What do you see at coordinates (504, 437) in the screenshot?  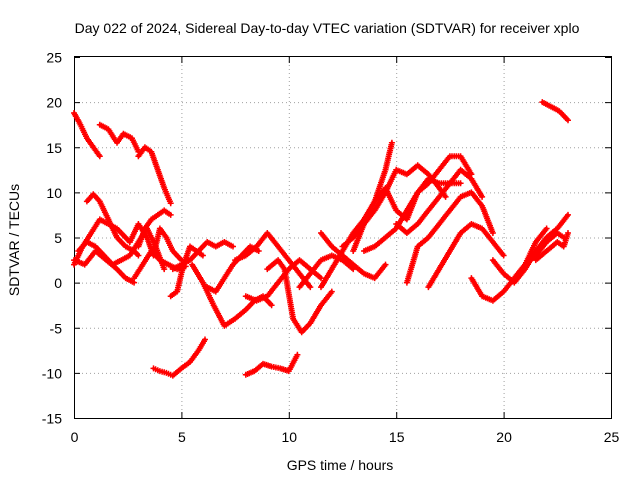 I see `x-tick-label: 20` at bounding box center [504, 437].